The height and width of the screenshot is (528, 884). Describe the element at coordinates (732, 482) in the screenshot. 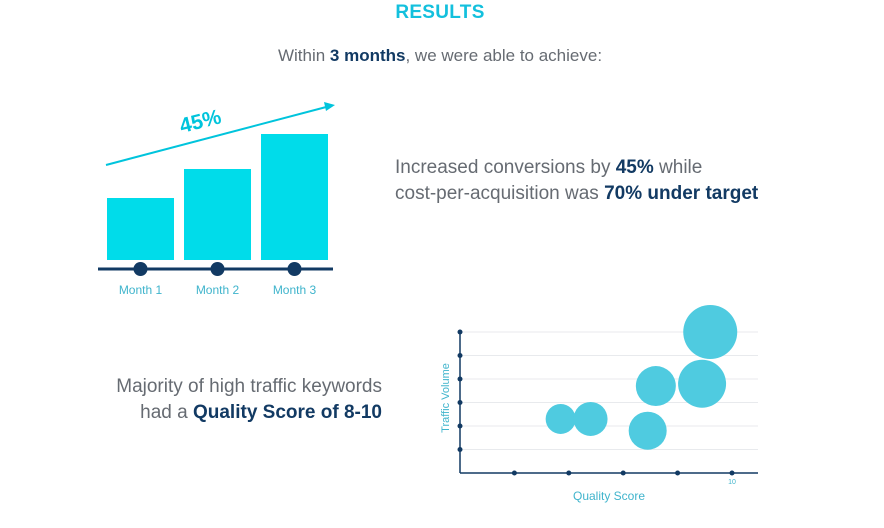

I see `x-tick-label-10: 10` at that location.